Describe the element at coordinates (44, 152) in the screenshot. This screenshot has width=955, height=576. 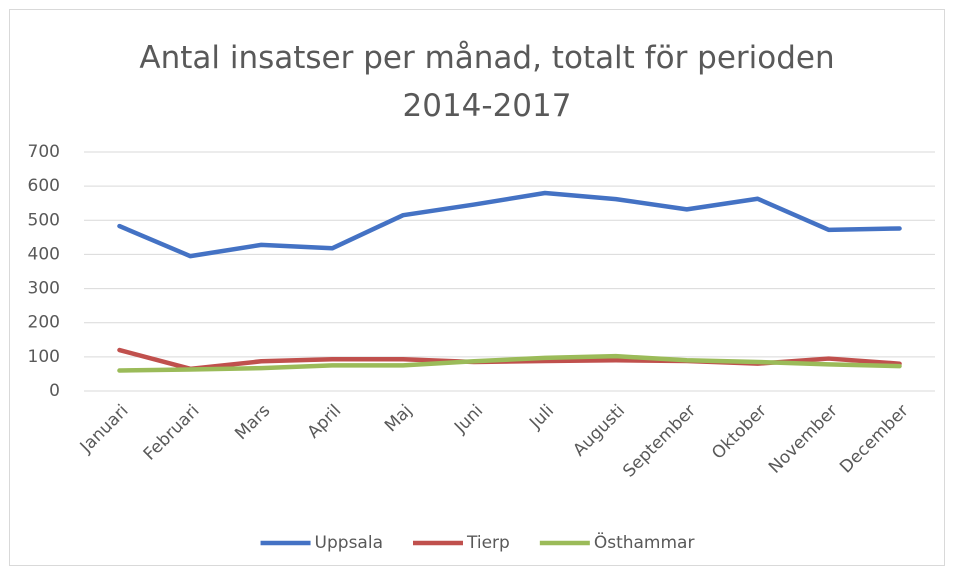
I see `y-tick-label: 700` at that location.